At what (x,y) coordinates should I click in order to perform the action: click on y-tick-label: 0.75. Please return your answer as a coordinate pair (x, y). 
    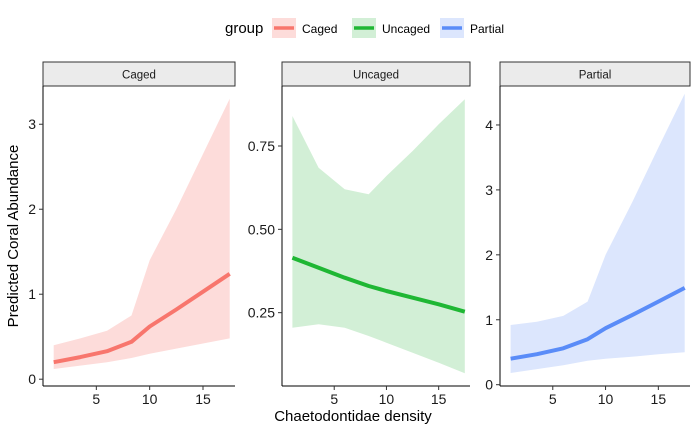
    Looking at the image, I should click on (261, 146).